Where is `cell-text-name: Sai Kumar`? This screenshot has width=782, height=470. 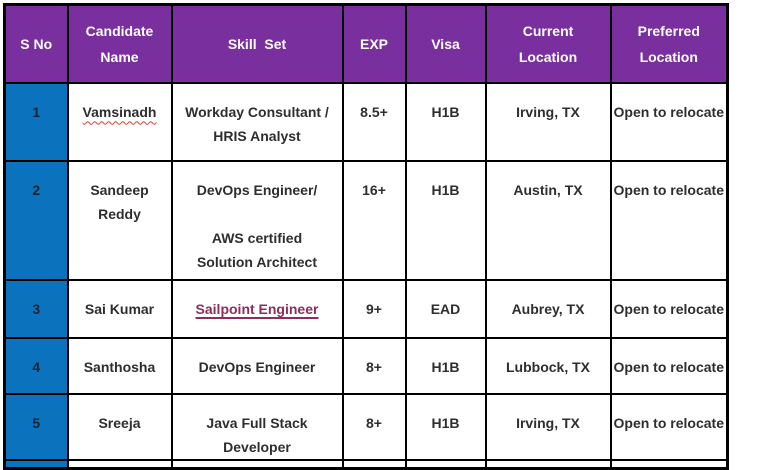
cell-text-name: Sai Kumar is located at coordinates (119, 308).